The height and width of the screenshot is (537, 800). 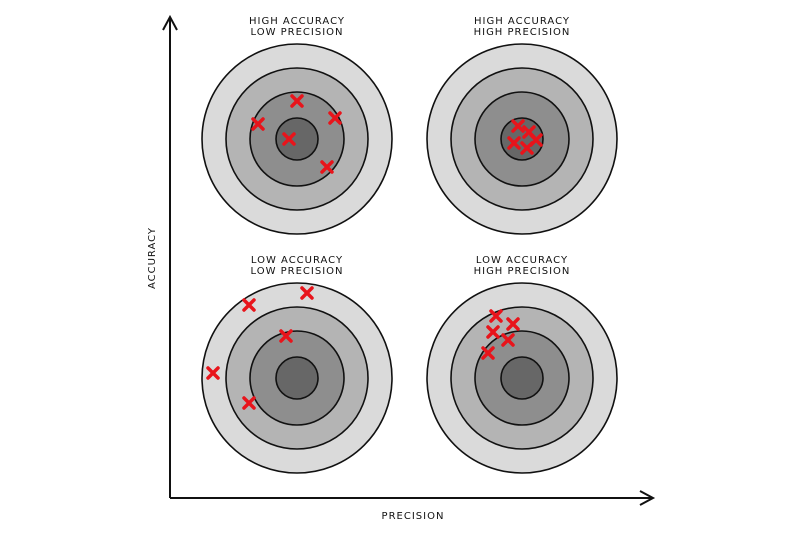 What do you see at coordinates (170, 256) in the screenshot?
I see `y-axis` at bounding box center [170, 256].